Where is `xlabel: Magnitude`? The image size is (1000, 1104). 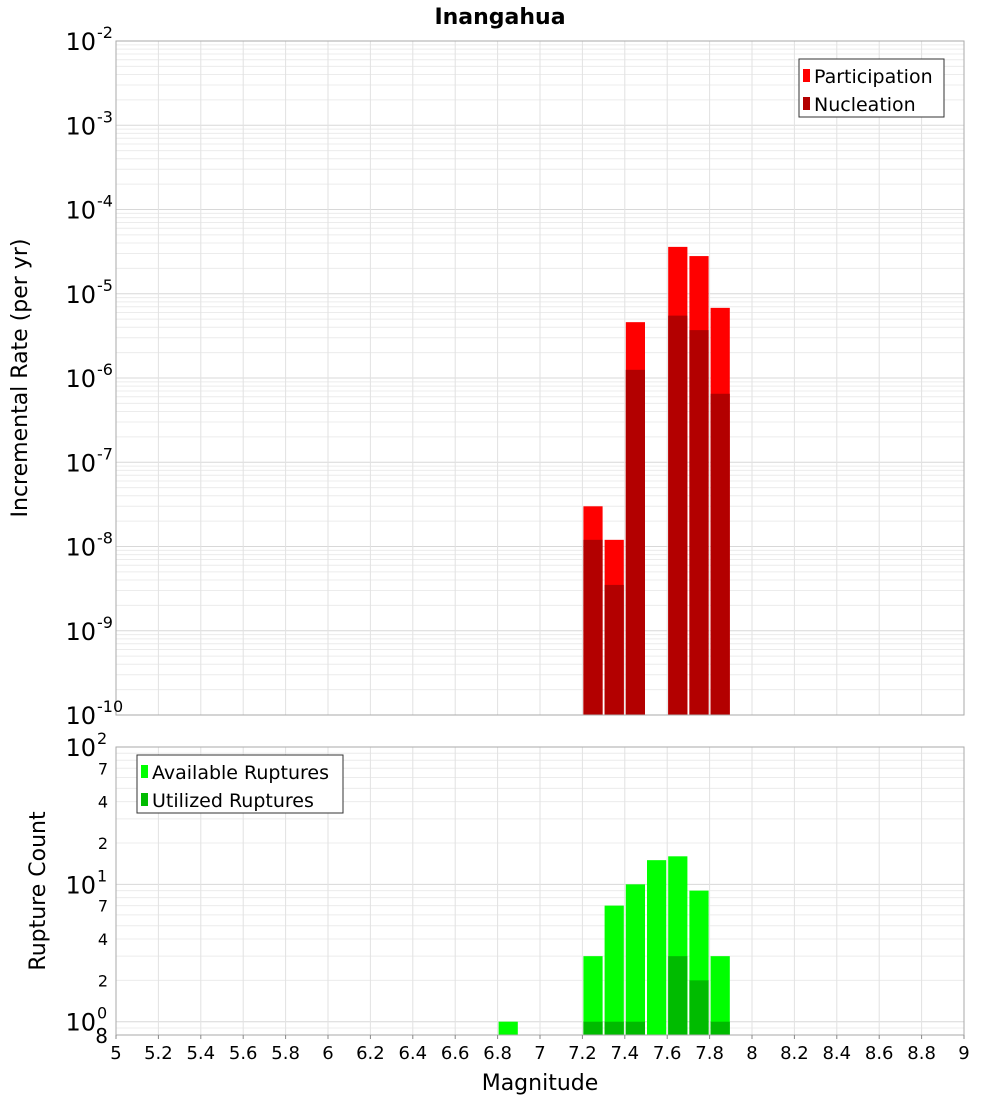
xlabel: Magnitude is located at coordinates (540, 1083).